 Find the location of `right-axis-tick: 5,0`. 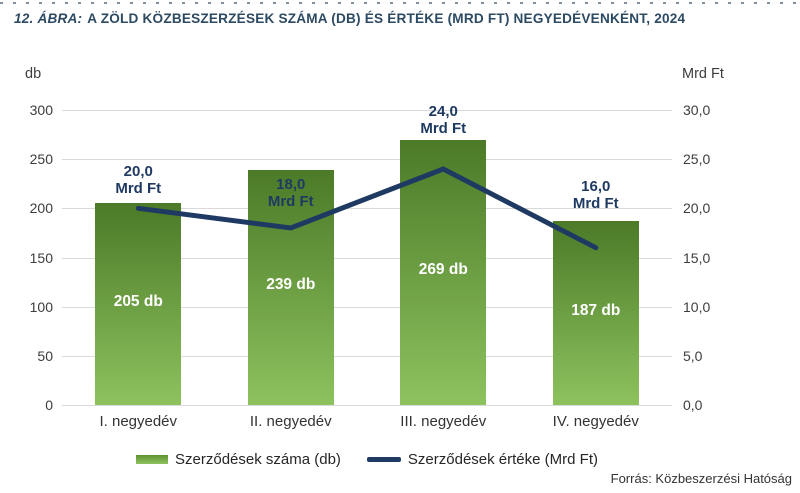

right-axis-tick: 5,0 is located at coordinates (693, 355).